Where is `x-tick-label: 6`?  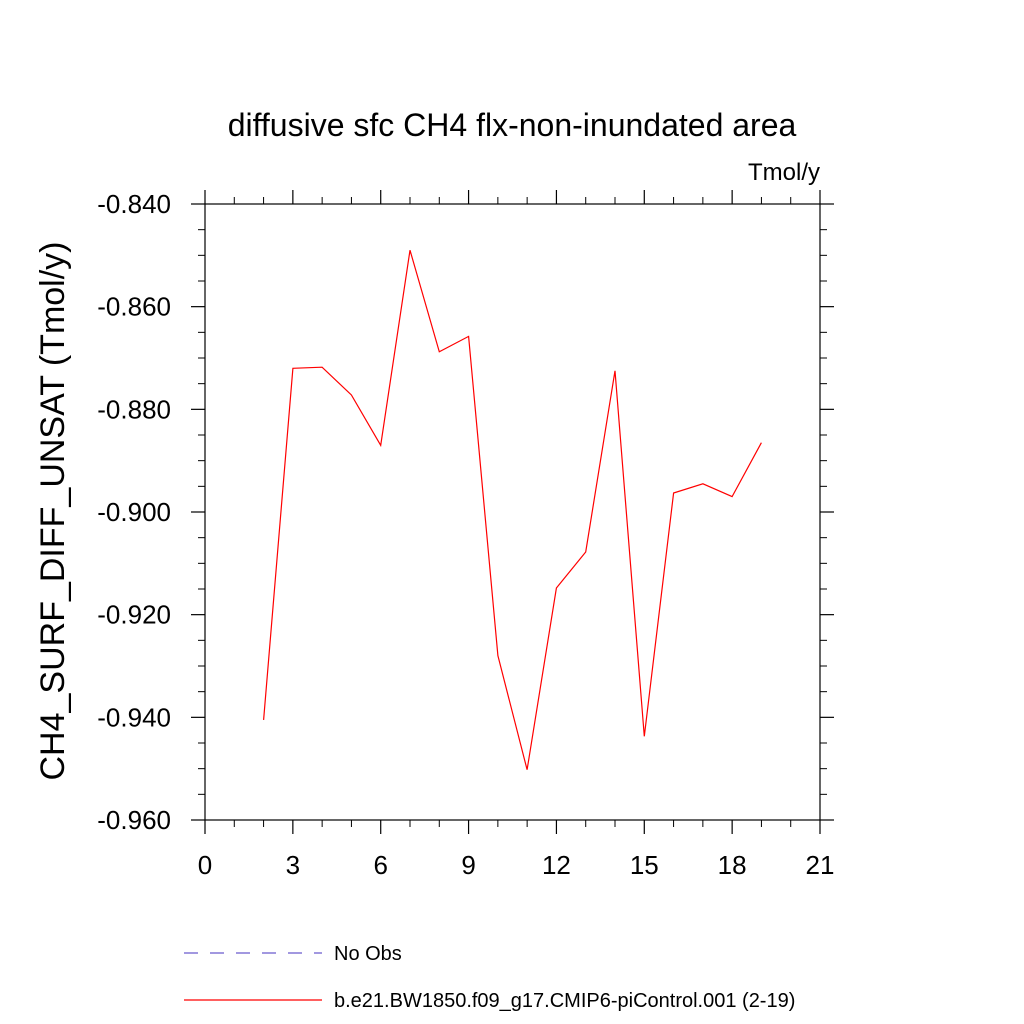
x-tick-label: 6 is located at coordinates (380, 865).